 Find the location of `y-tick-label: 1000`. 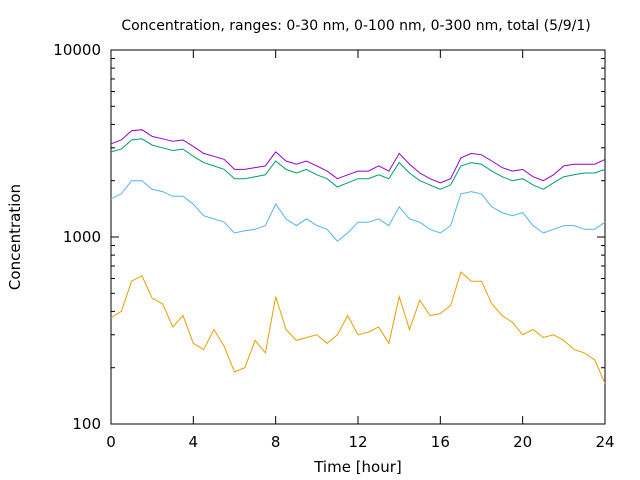

y-tick-label: 1000 is located at coordinates (82, 237).